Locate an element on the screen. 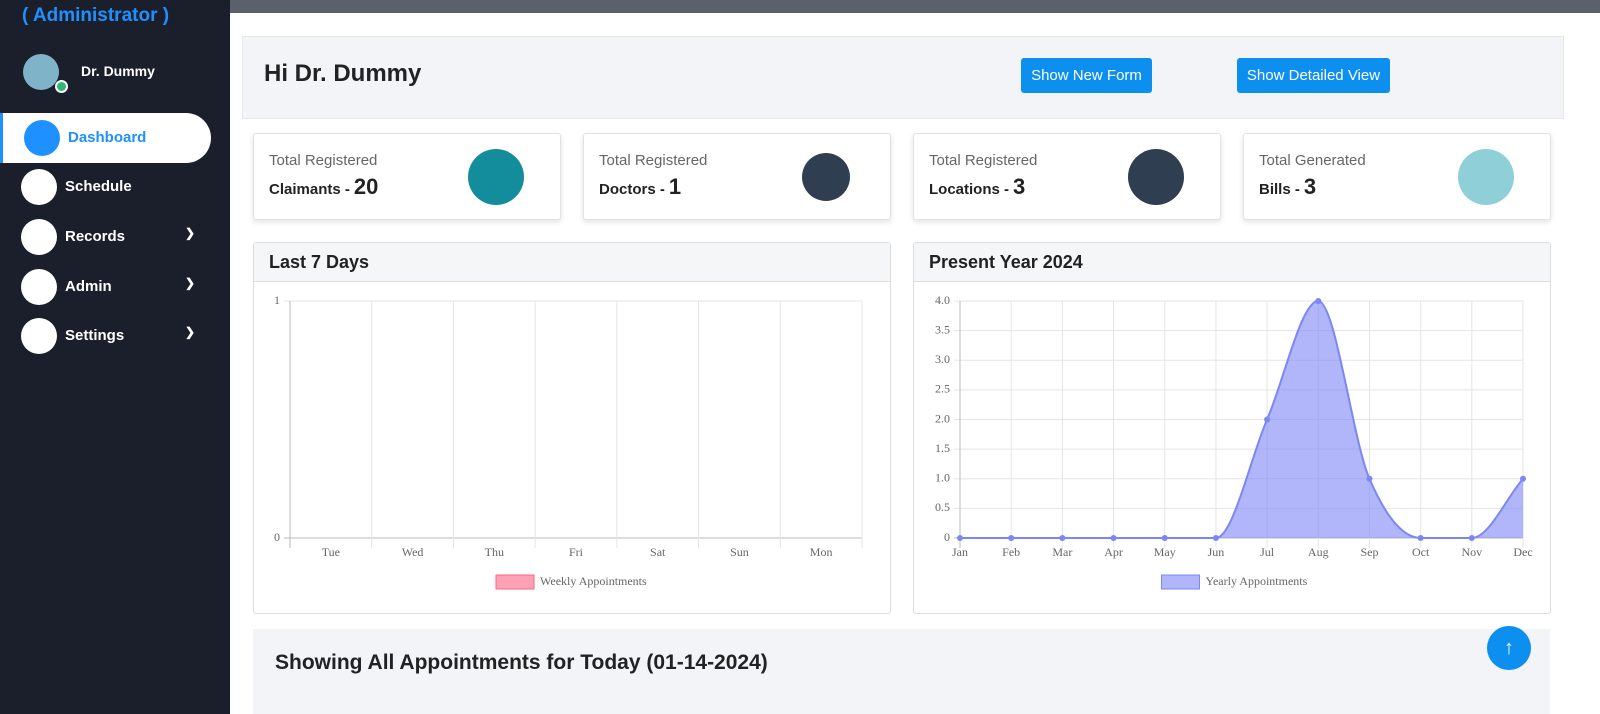 This screenshot has height=714, width=1600. x-tick-label: Sep is located at coordinates (1369, 552).